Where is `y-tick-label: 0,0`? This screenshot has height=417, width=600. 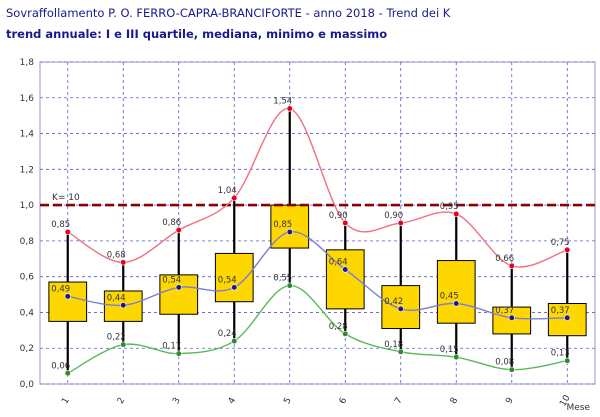 y-tick-label: 0,0 is located at coordinates (27, 385).